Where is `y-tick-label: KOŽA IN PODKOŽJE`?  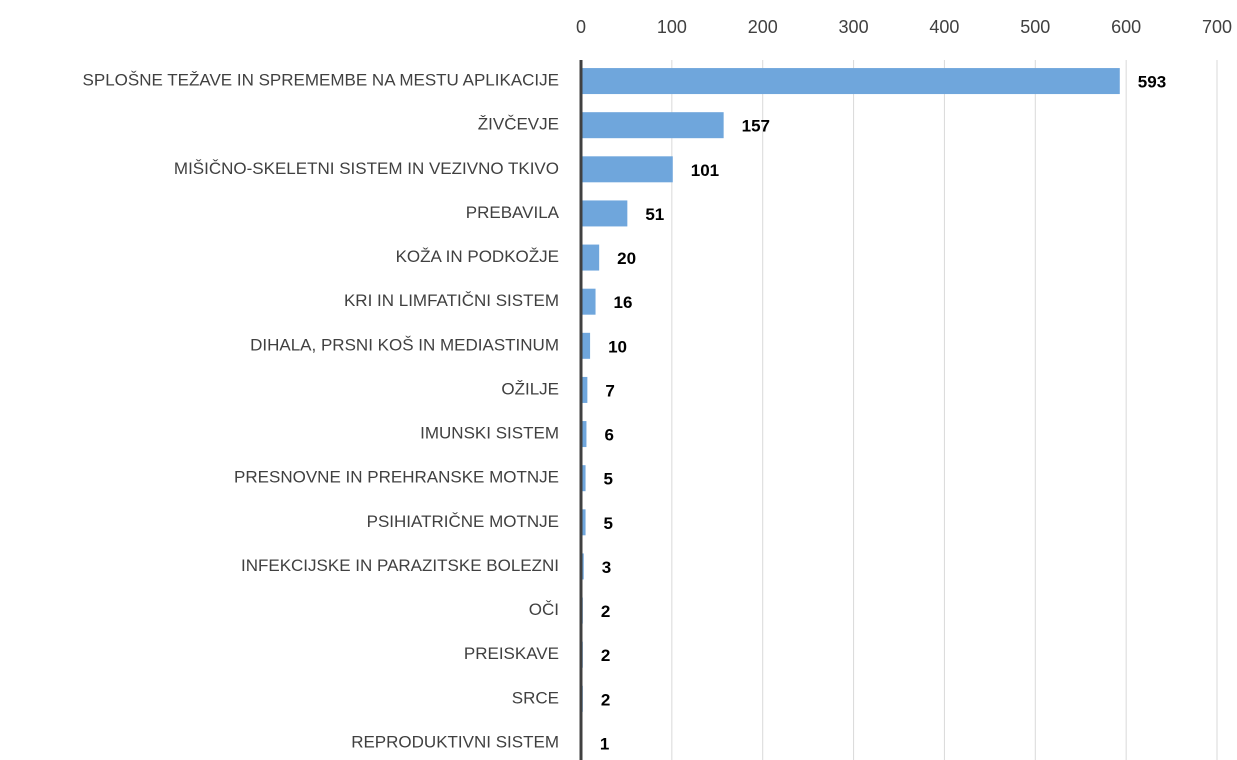 y-tick-label: KOŽA IN PODKOŽJE is located at coordinates (477, 256).